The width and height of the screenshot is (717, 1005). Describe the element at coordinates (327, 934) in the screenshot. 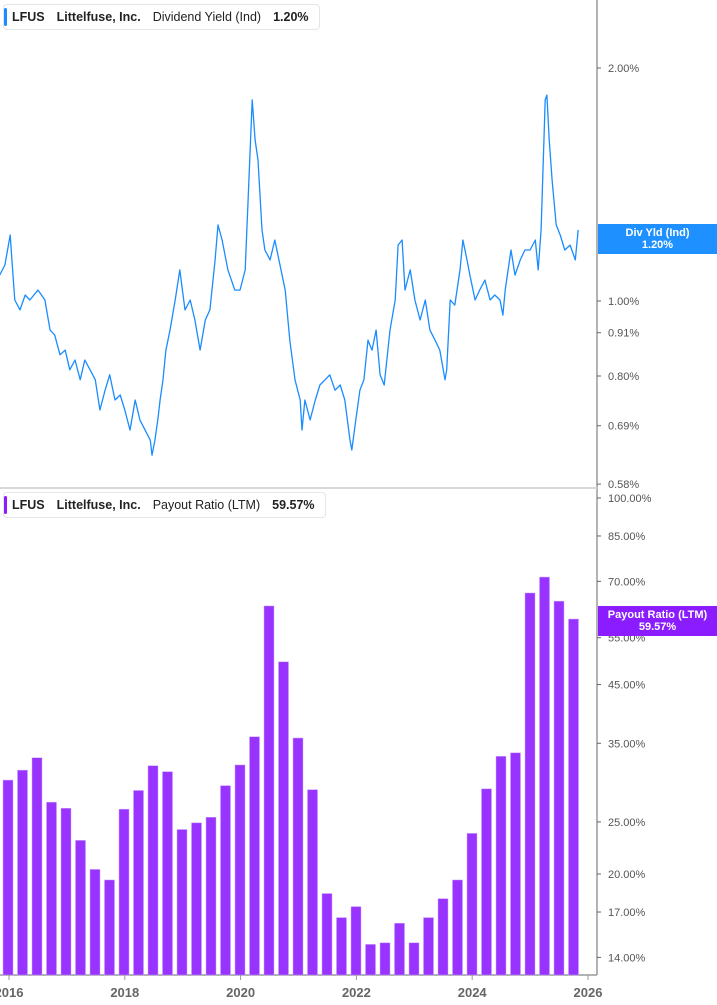

I see `bar-2021-q3` at that location.